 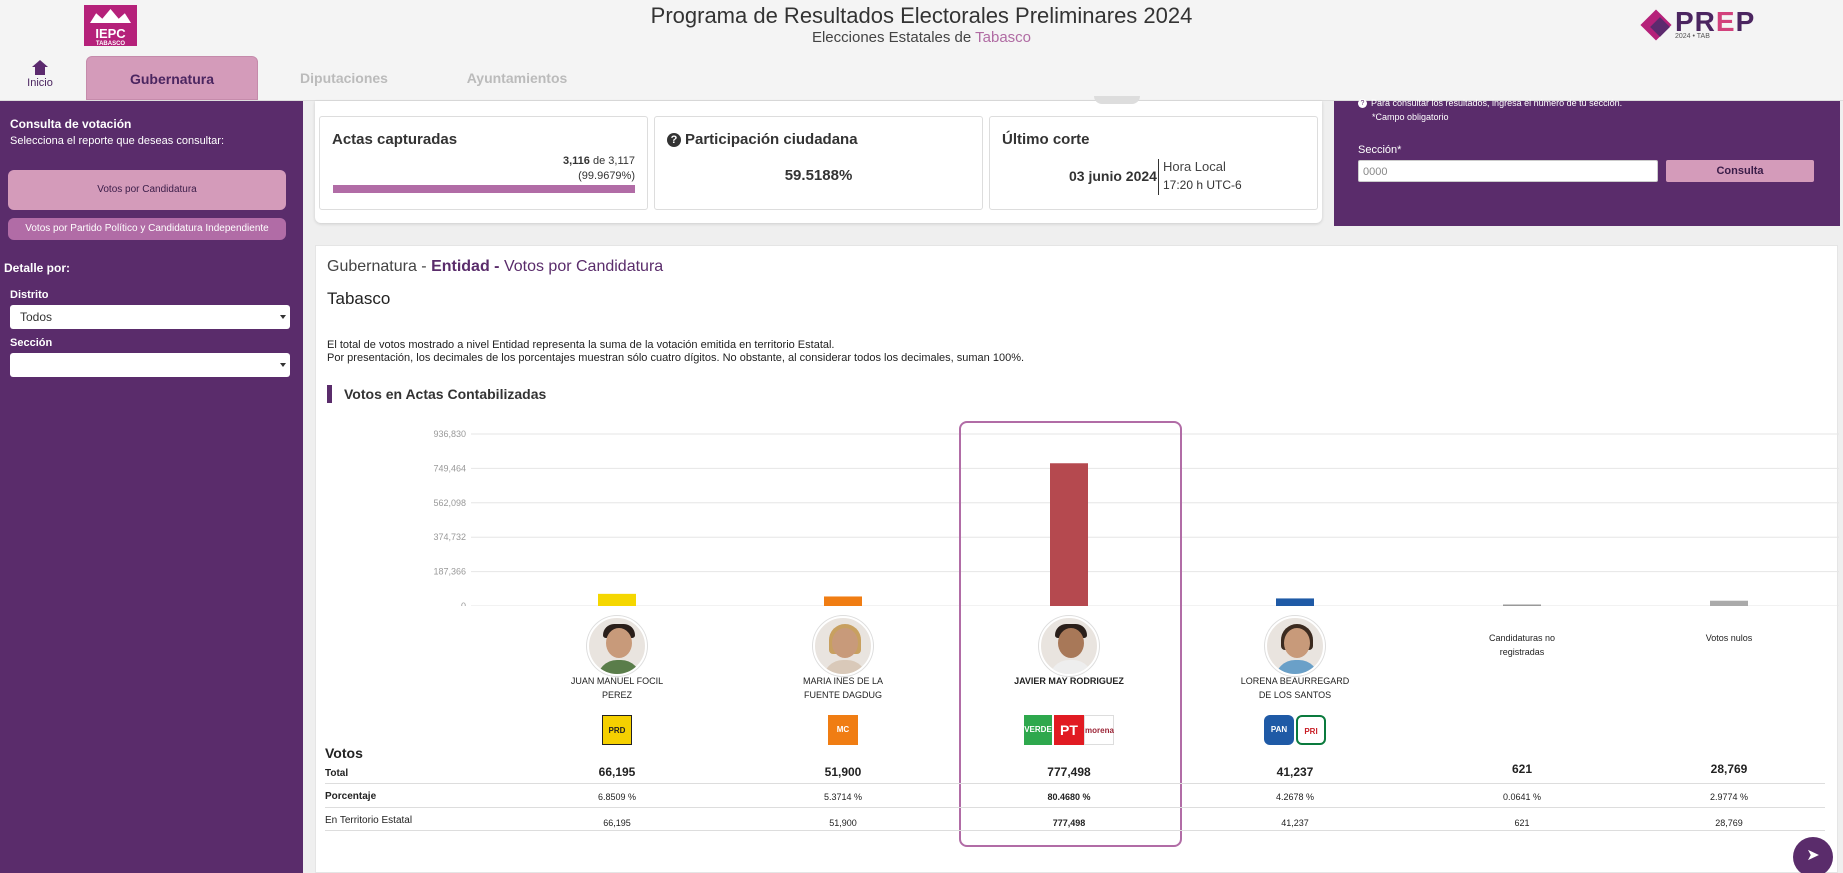 What do you see at coordinates (617, 681) in the screenshot?
I see `candidate-name-line1: JUAN MANUEL FOCIL` at bounding box center [617, 681].